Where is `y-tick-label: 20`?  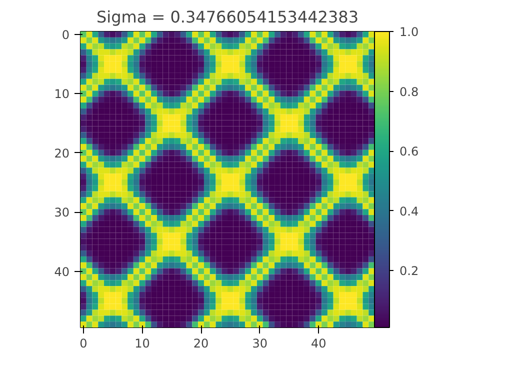 y-tick-label: 20 is located at coordinates (62, 153).